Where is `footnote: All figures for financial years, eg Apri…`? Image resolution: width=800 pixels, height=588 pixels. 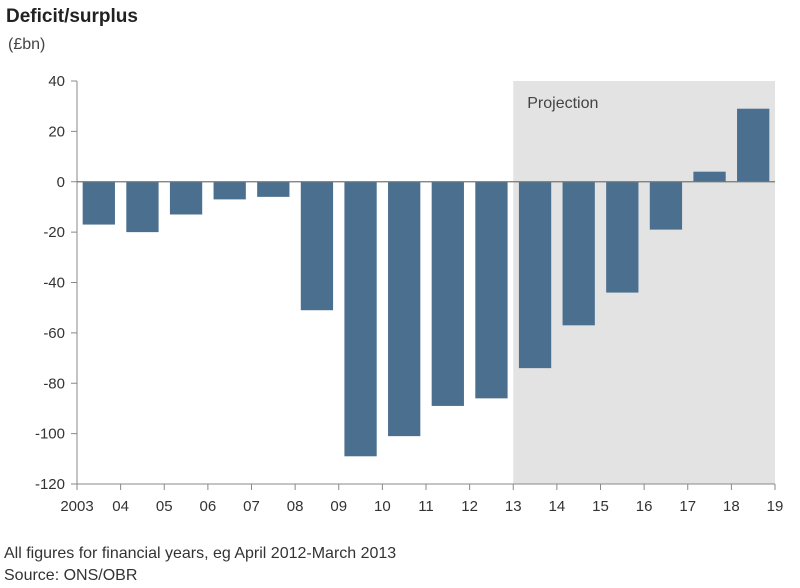 footnote: All figures for financial years, eg Apri… is located at coordinates (200, 565).